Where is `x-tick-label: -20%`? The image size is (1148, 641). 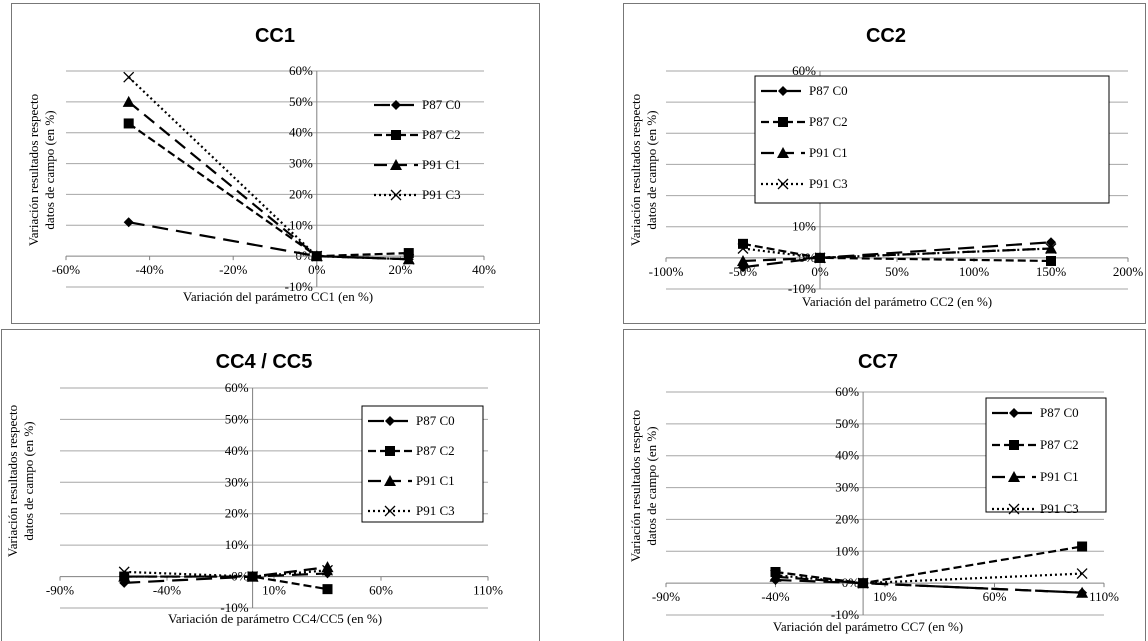 x-tick-label: -20% is located at coordinates (233, 269).